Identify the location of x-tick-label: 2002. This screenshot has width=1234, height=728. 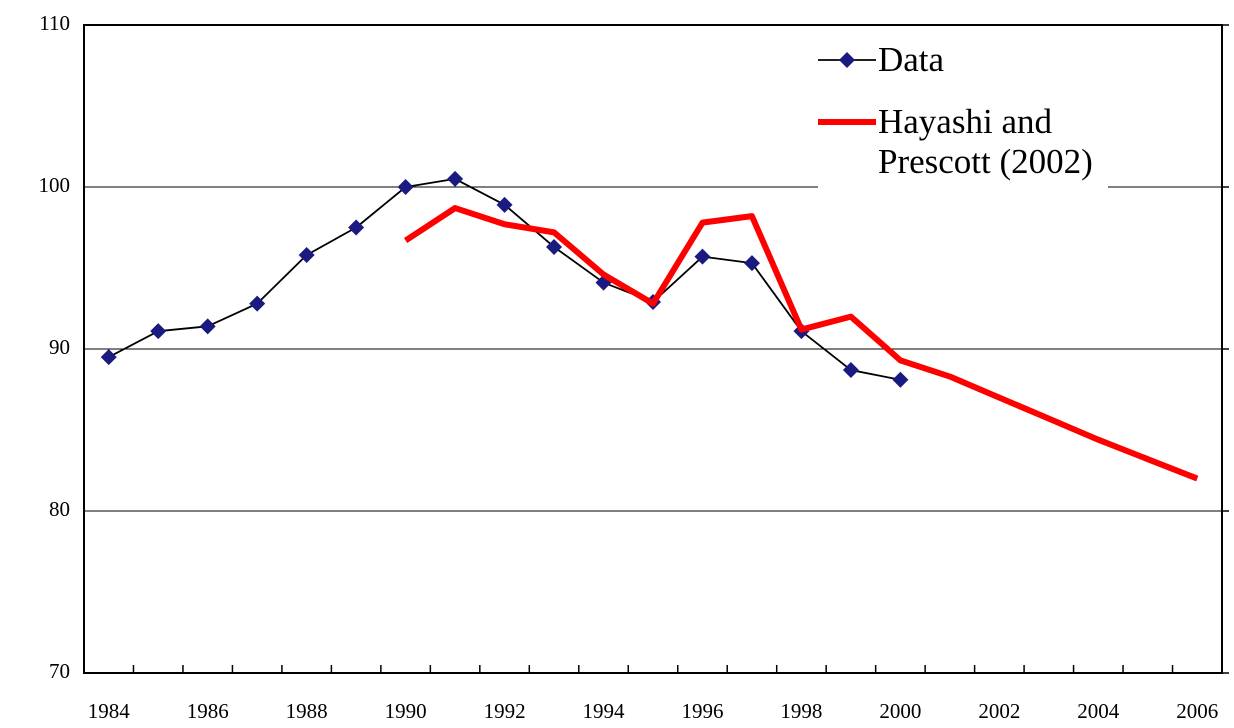
(999, 711).